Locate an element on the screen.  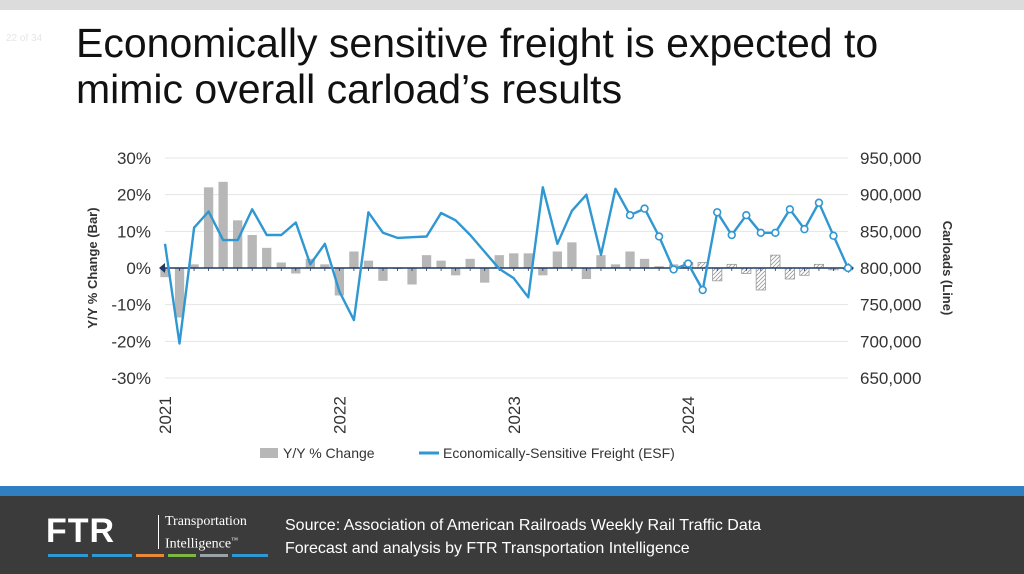
y-left-tick-label: 30% is located at coordinates (134, 158).